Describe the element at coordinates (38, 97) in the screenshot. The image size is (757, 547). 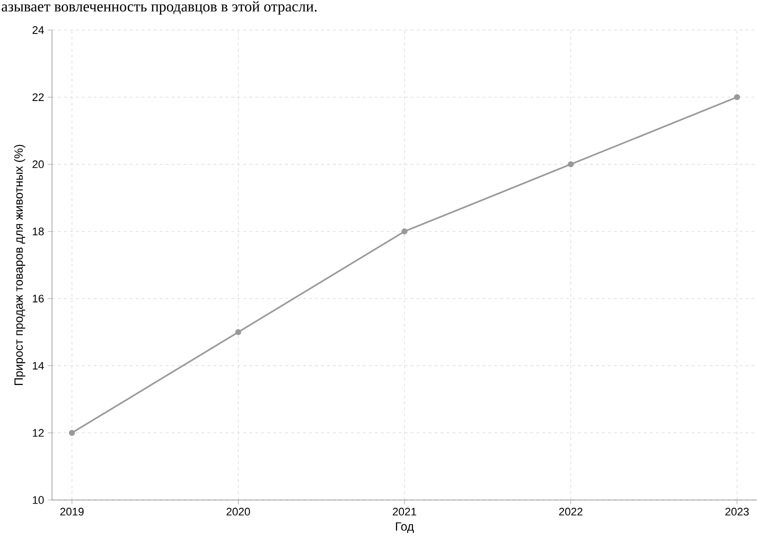
I see `y-tick-label: 22` at that location.